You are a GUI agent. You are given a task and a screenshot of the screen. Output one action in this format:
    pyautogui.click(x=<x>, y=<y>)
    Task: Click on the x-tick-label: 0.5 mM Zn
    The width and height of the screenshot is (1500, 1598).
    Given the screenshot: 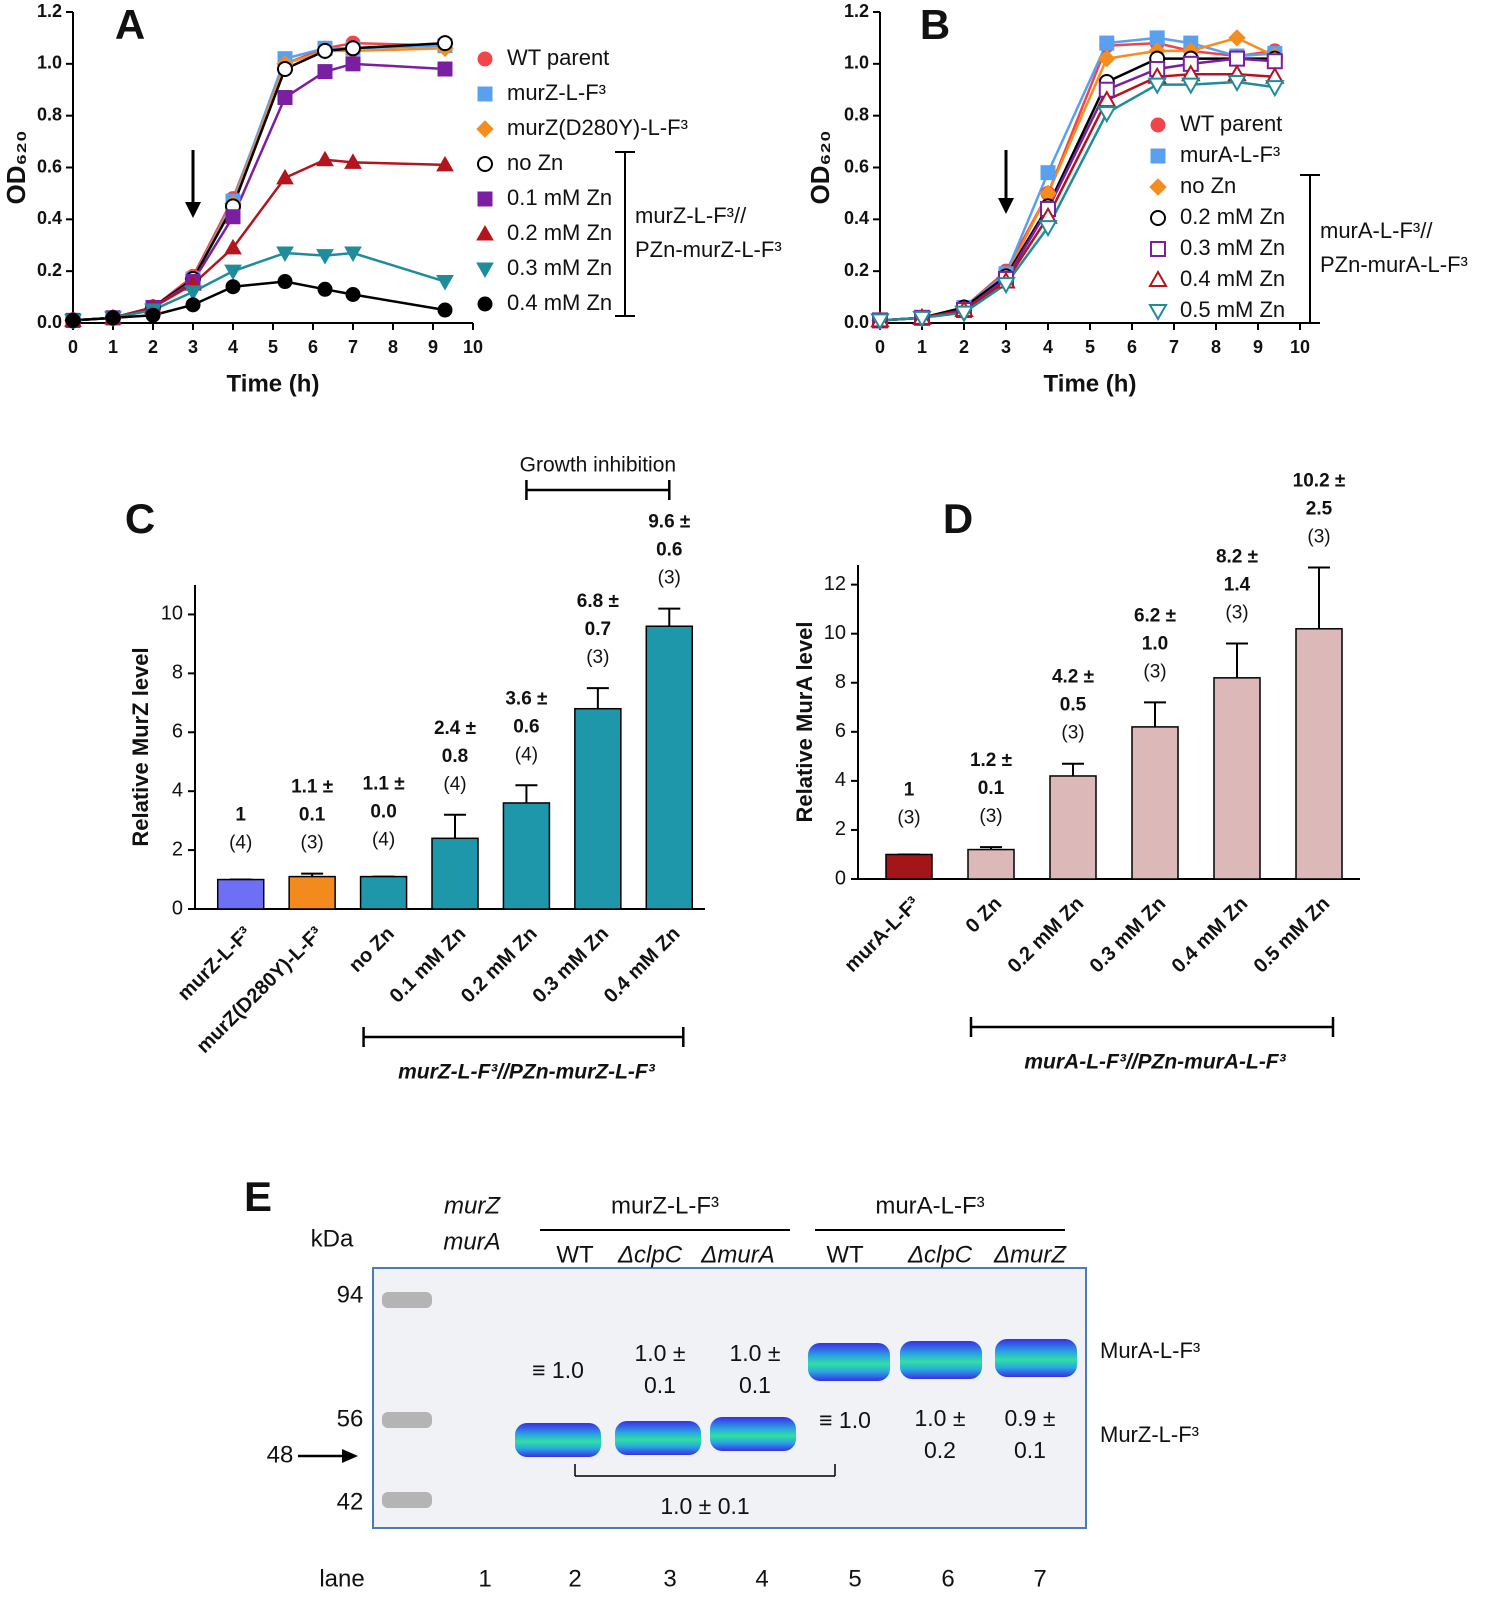 What is the action you would take?
    pyautogui.click(x=1292, y=935)
    